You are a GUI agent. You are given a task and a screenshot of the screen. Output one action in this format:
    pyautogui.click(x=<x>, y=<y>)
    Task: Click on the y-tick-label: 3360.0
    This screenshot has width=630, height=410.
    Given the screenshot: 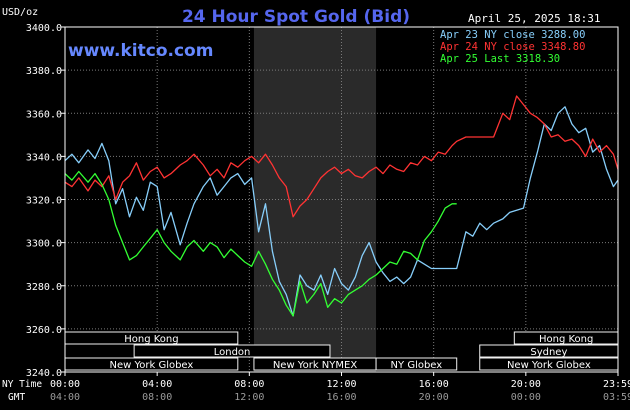 What is the action you would take?
    pyautogui.click(x=44, y=114)
    